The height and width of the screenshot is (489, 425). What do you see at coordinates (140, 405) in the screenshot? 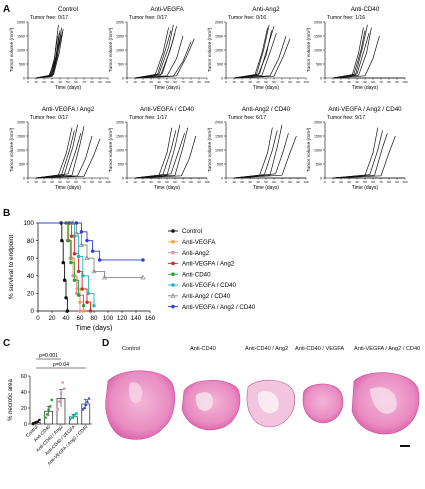
I see `histology-section-control` at bounding box center [140, 405].